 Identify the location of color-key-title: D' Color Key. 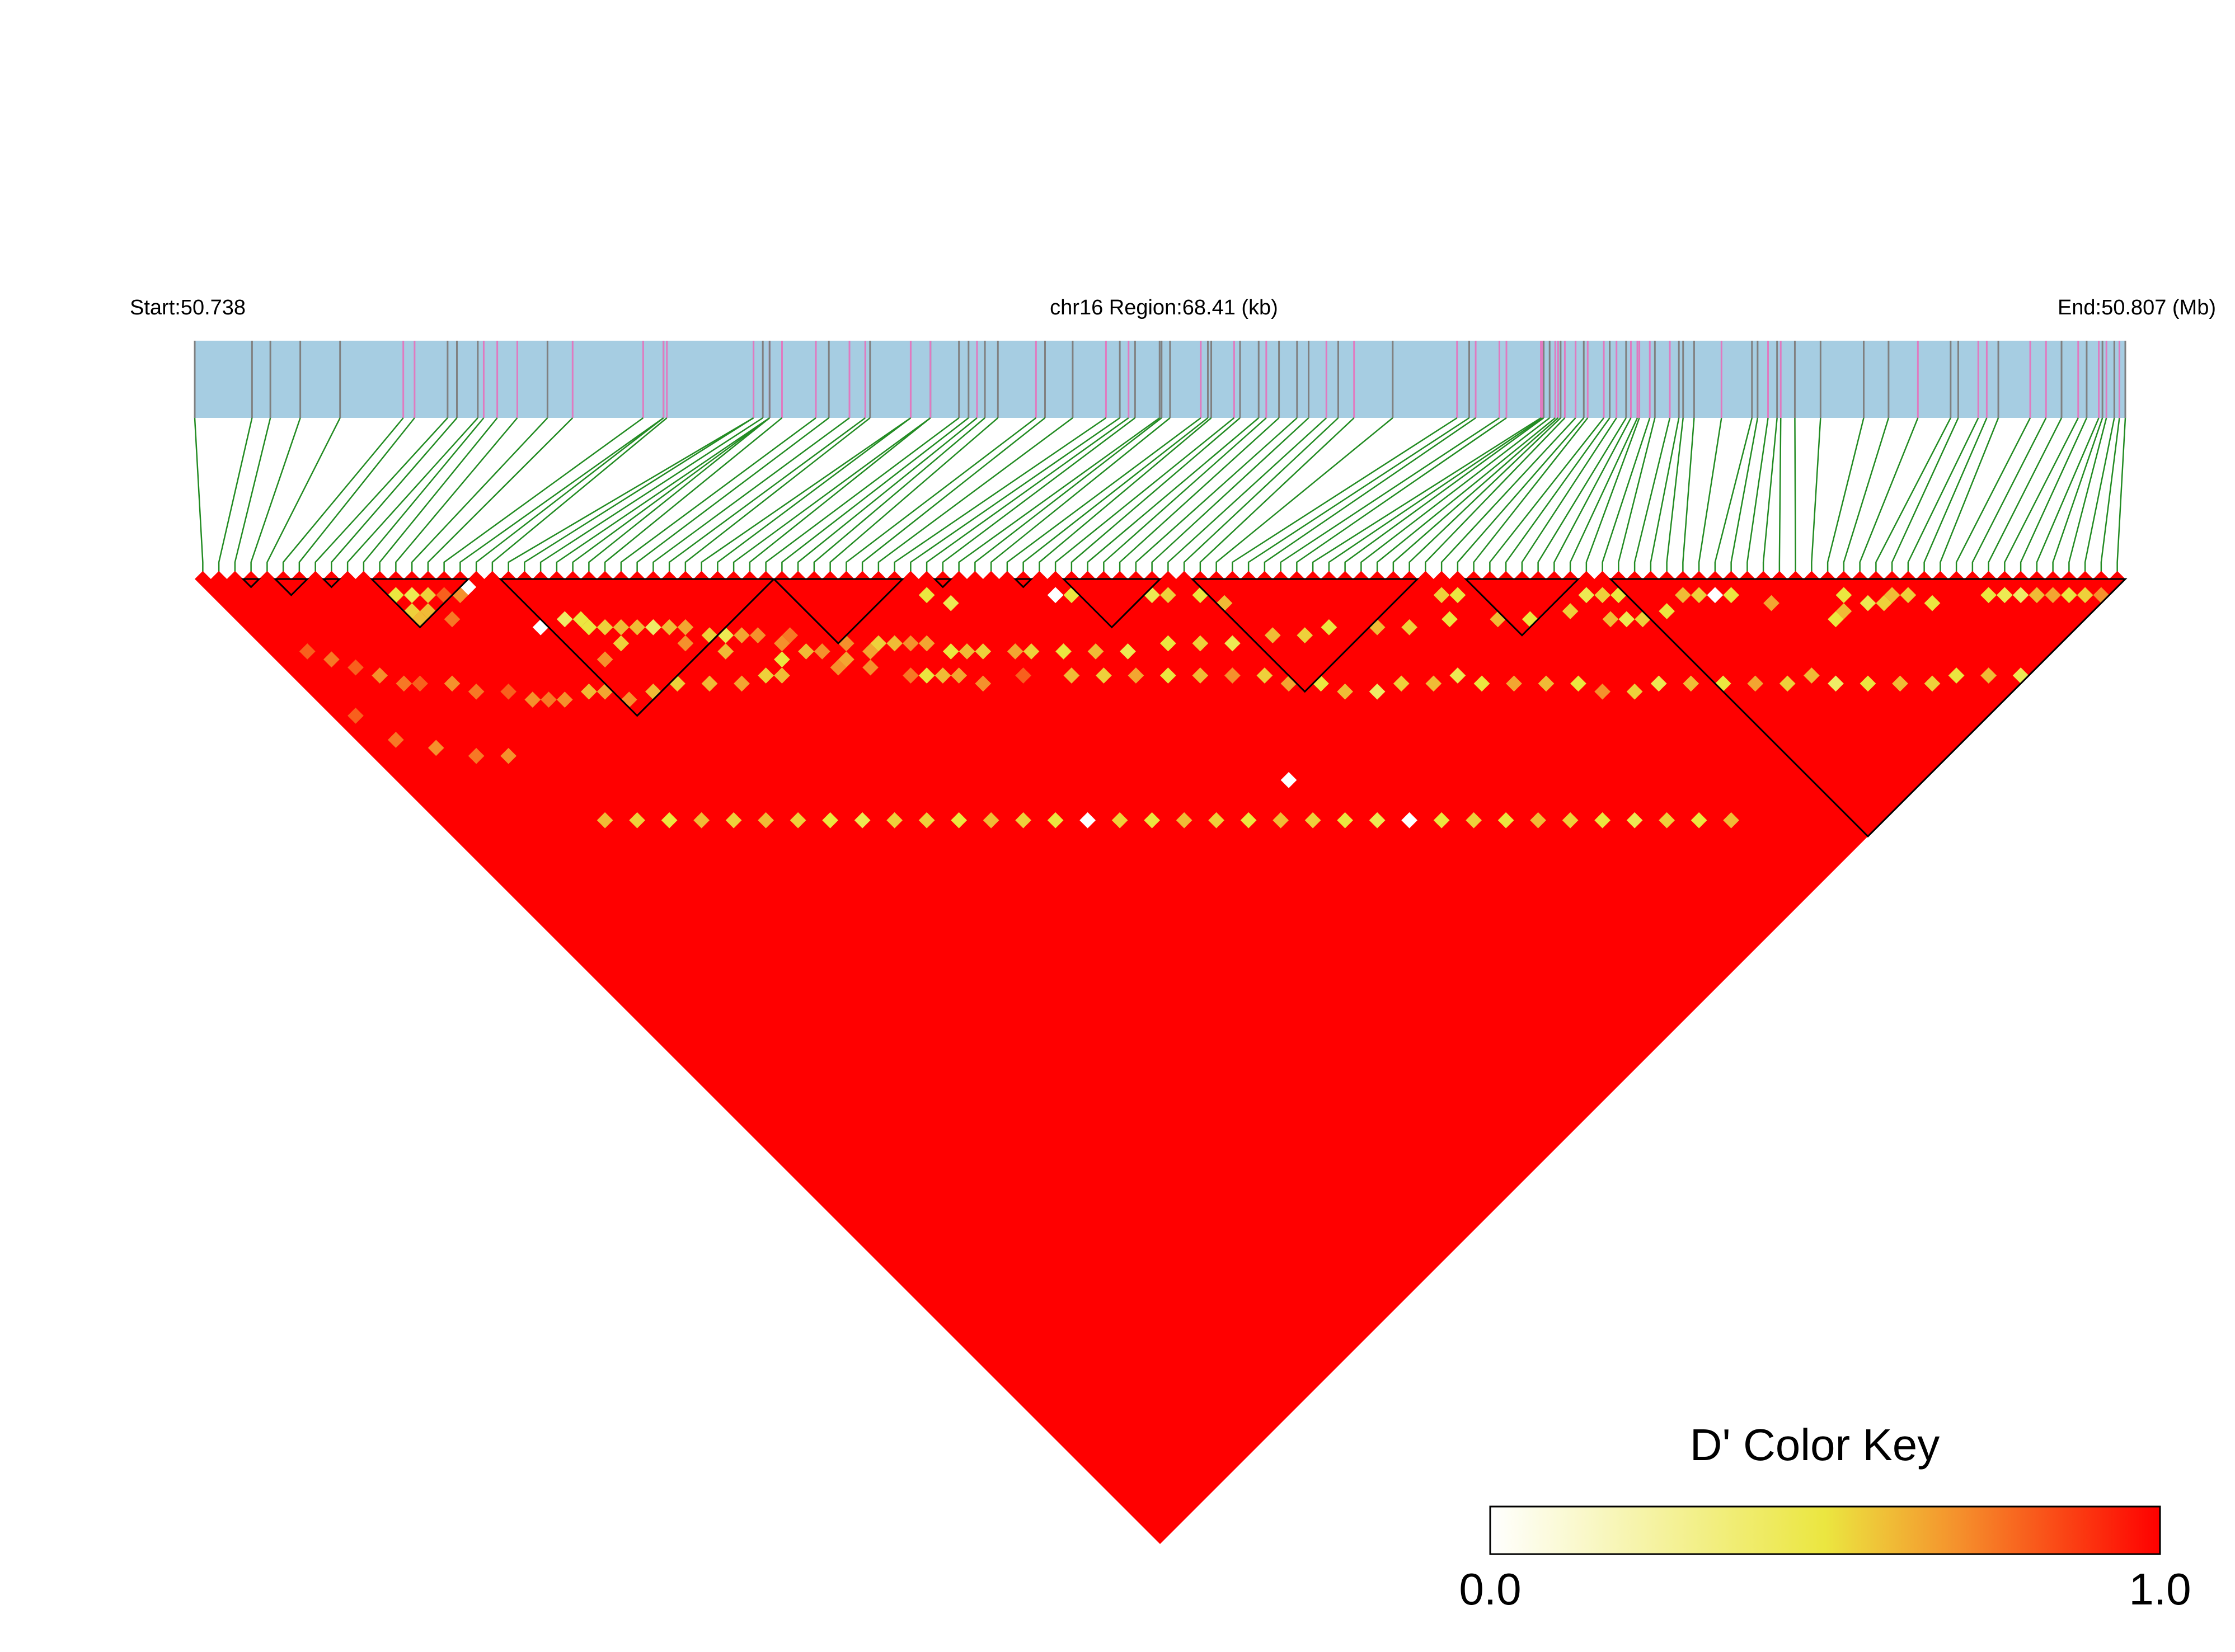
(1815, 1445).